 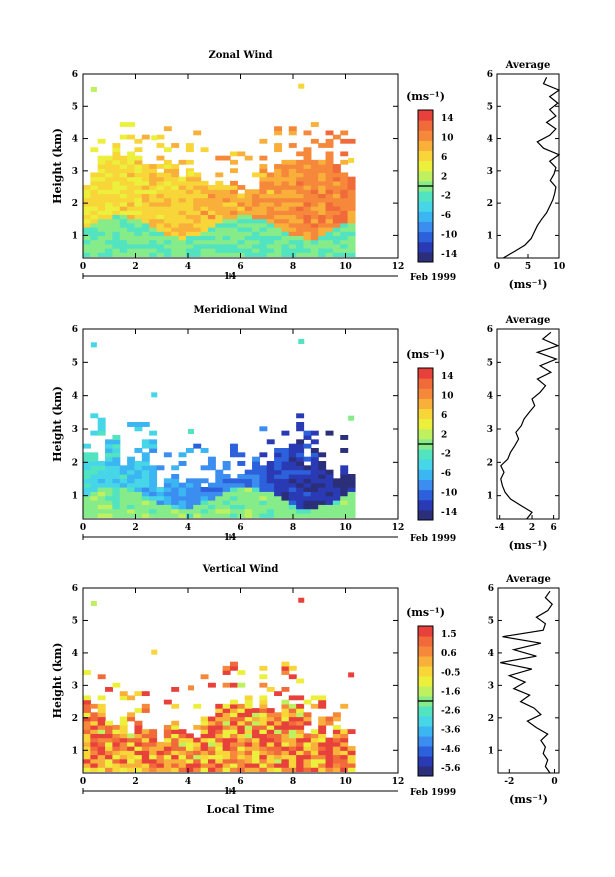 I want to click on average-y-tick-label: 6, so click(x=490, y=75).